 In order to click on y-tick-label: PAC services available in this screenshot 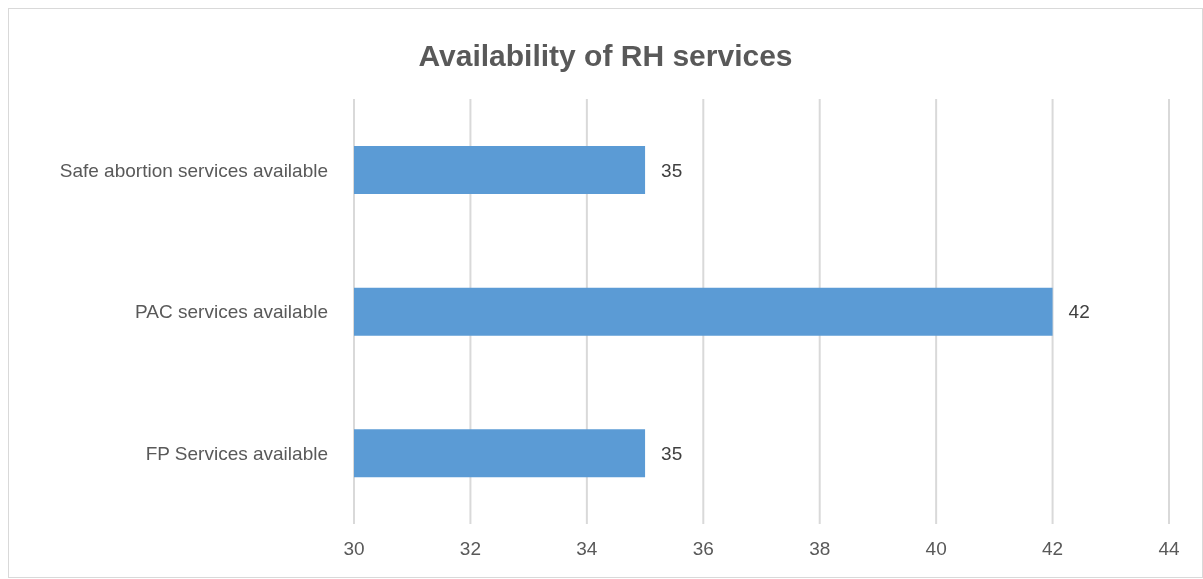, I will do `click(231, 312)`.